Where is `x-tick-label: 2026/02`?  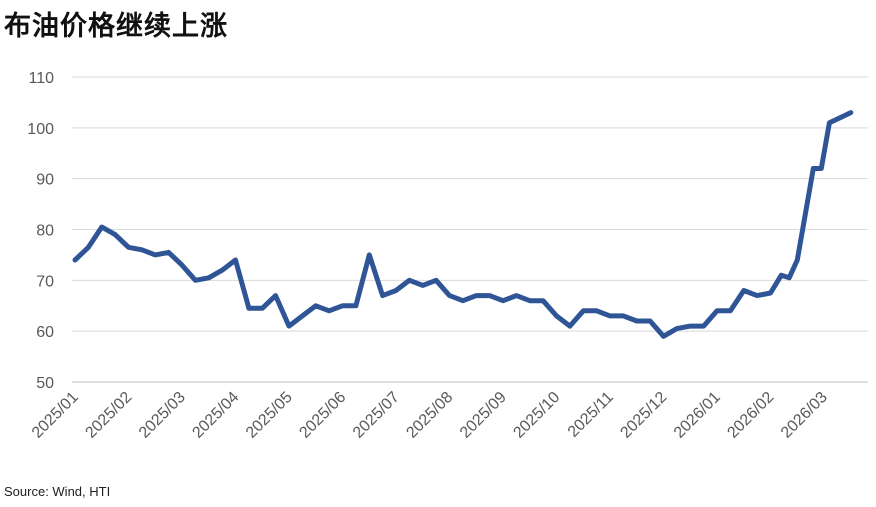 x-tick-label: 2026/02 is located at coordinates (750, 415).